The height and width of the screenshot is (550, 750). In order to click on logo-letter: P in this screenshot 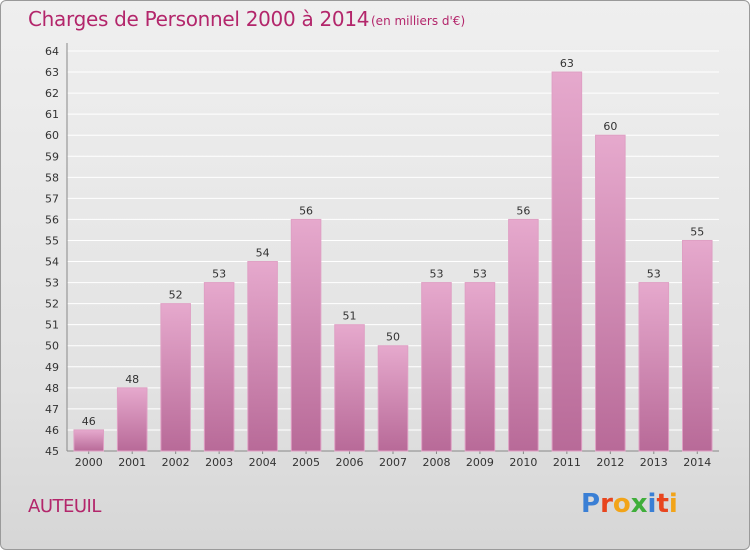, I will do `click(591, 504)`.